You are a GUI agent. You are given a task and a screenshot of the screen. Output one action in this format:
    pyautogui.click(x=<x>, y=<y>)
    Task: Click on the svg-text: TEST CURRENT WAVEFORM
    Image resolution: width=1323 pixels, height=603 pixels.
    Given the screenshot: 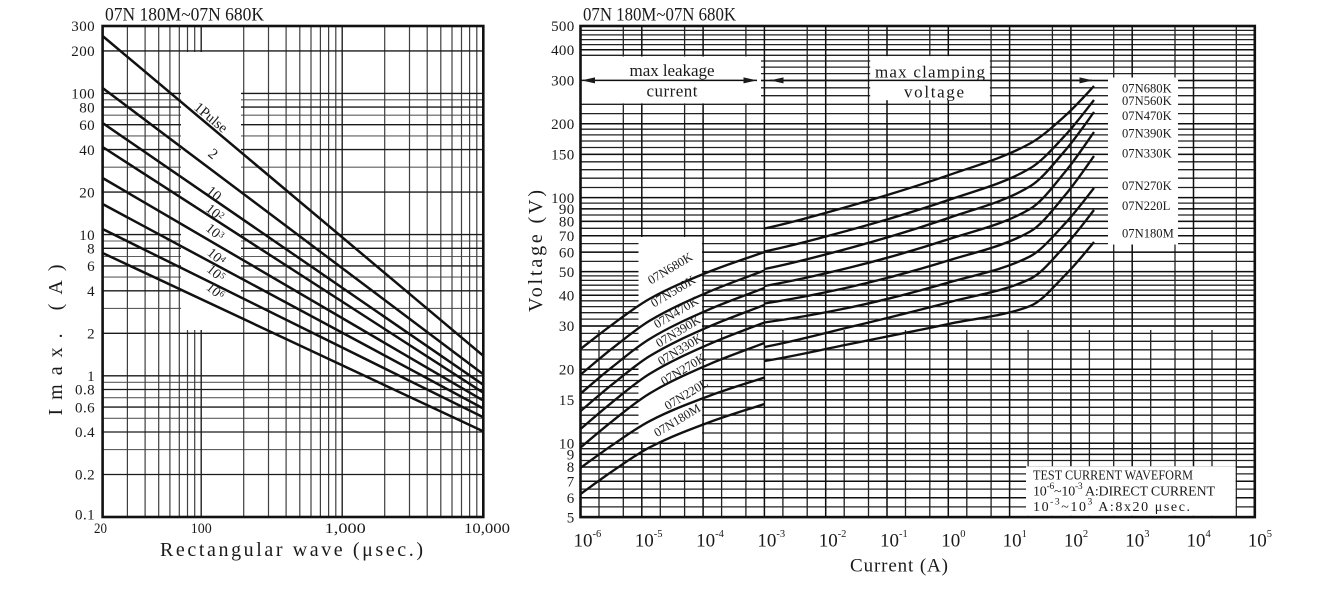 What is the action you would take?
    pyautogui.click(x=1113, y=476)
    